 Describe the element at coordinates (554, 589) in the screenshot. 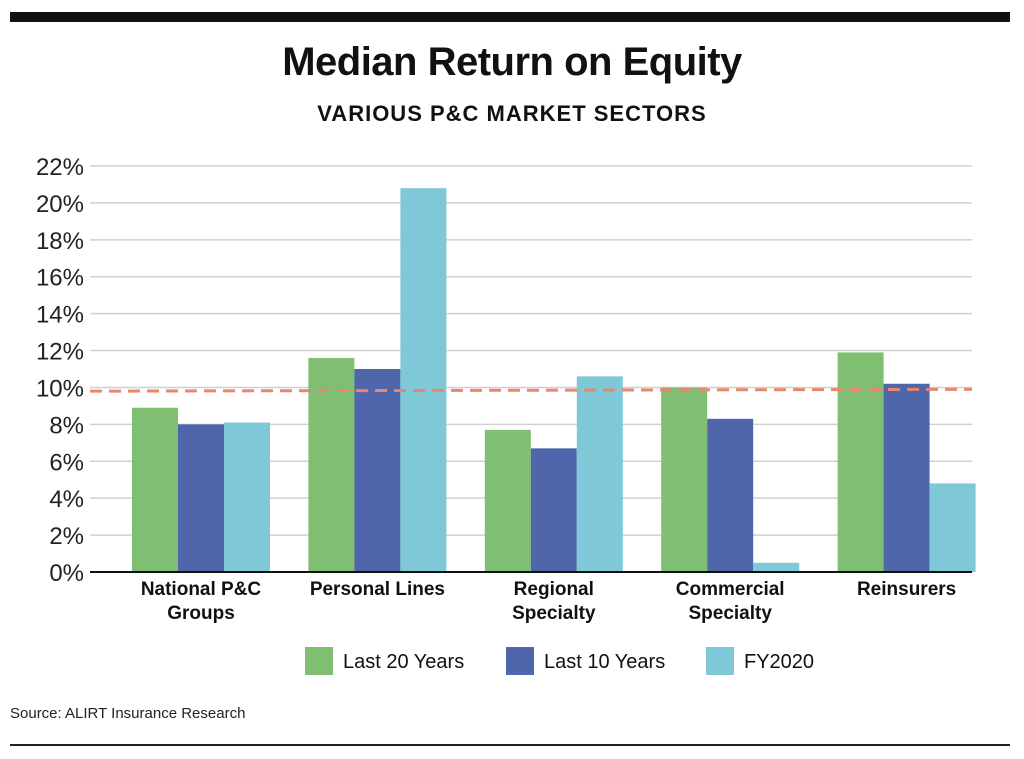

I see `x-tick-label: Regional` at that location.